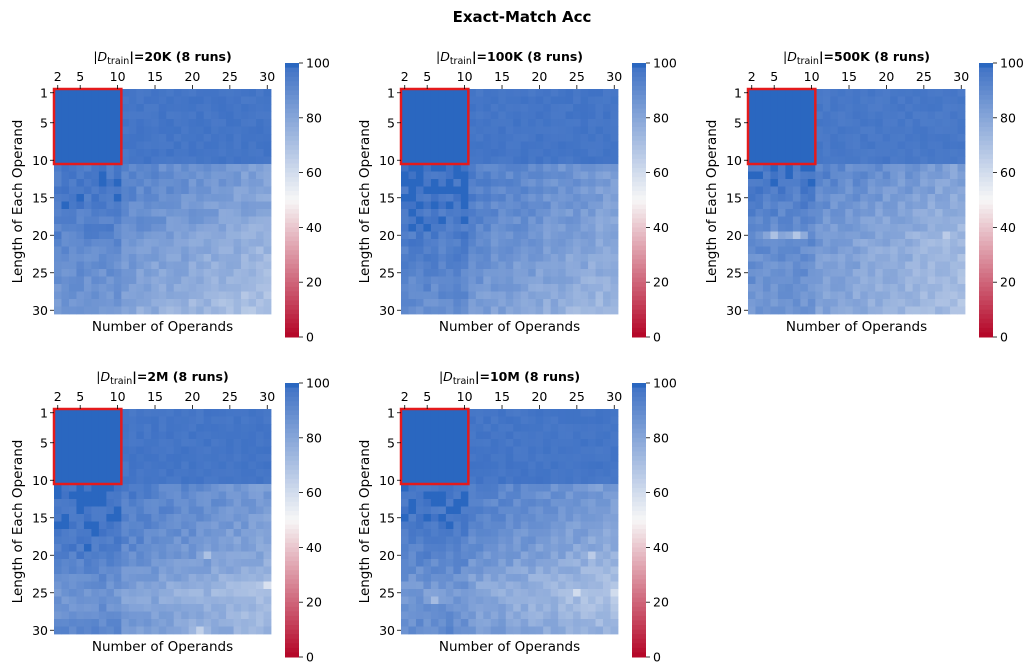 The height and width of the screenshot is (664, 1033). Describe the element at coordinates (192, 76) in the screenshot. I see `x-tick-label: 20` at that location.